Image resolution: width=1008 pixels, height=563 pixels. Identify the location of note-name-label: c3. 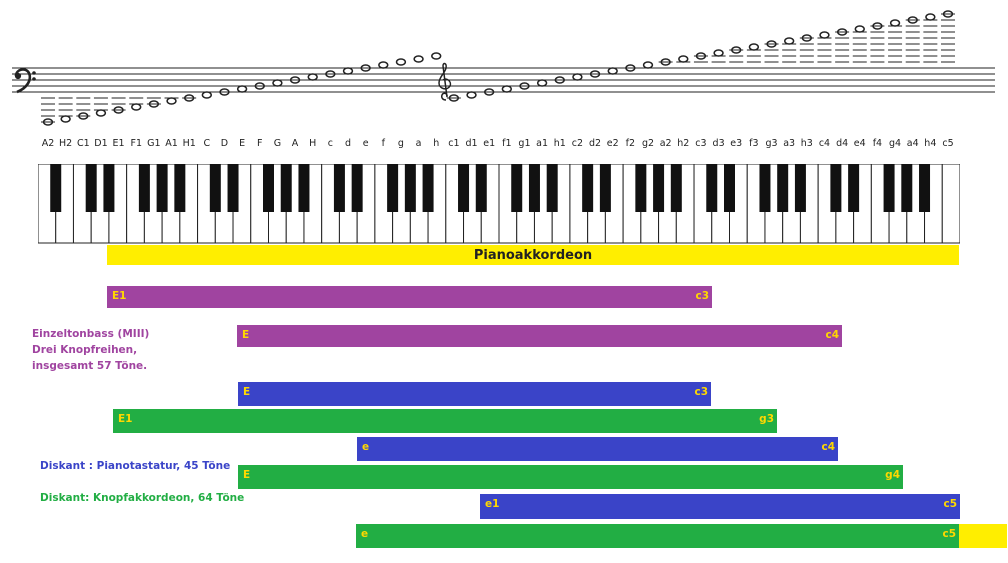
(701, 143).